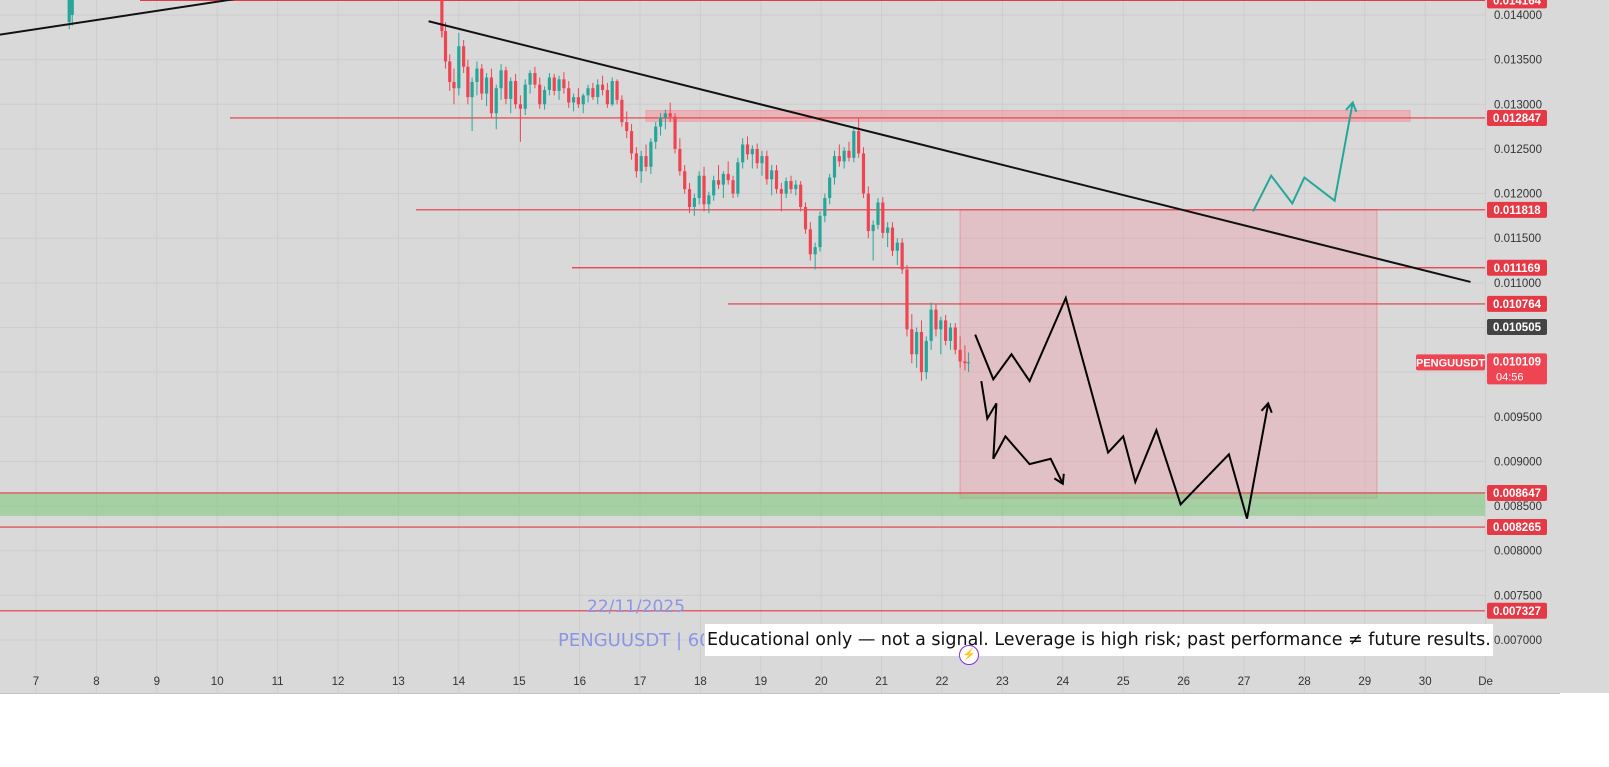 The height and width of the screenshot is (767, 1609). I want to click on price-tick-label: 0.012500, so click(1518, 150).